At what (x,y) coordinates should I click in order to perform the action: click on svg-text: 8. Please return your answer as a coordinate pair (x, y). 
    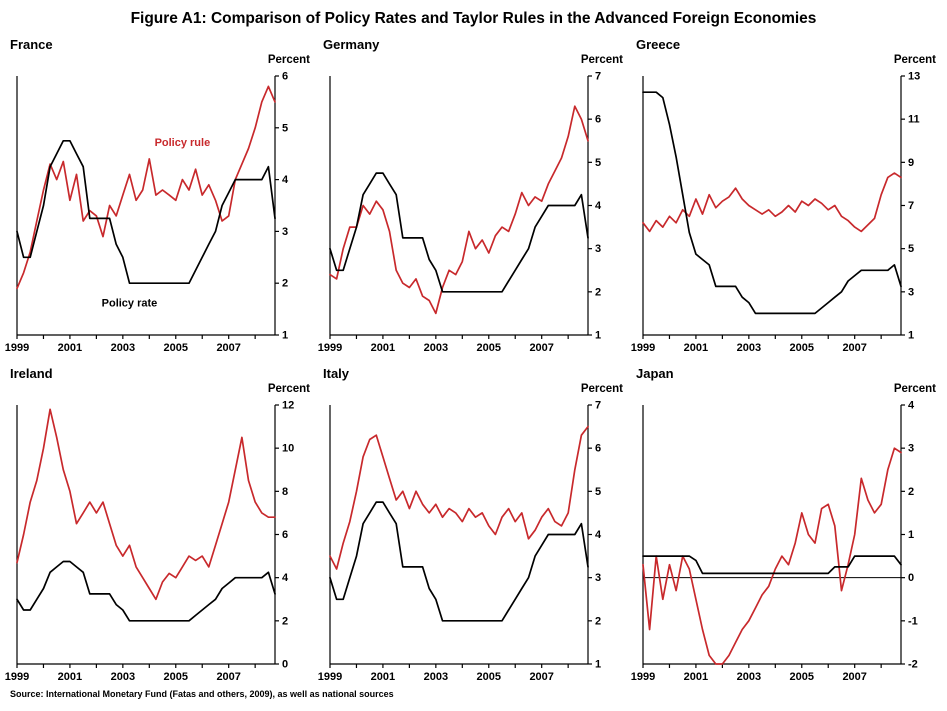
    Looking at the image, I should click on (285, 492).